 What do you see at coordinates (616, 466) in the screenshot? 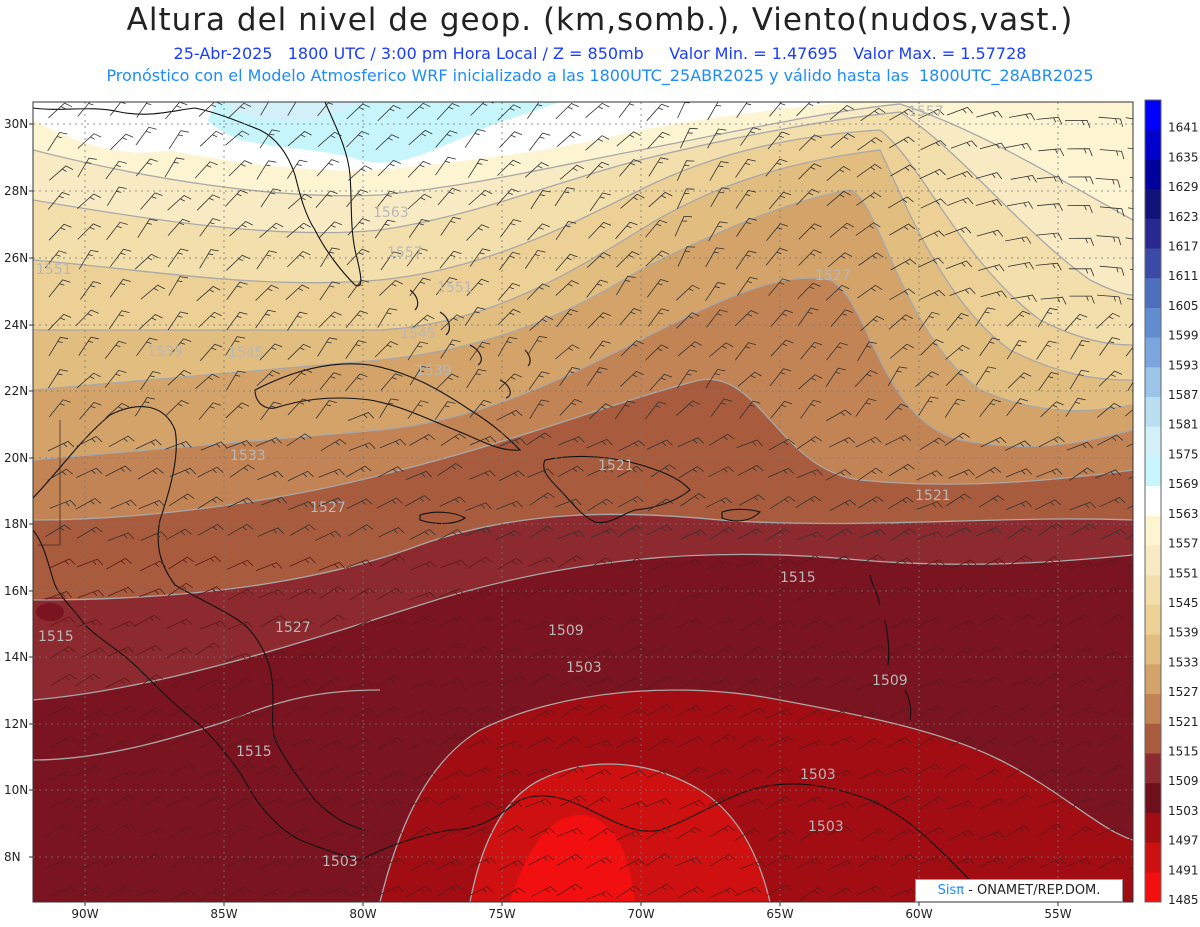
I see `contour-label: 1521` at bounding box center [616, 466].